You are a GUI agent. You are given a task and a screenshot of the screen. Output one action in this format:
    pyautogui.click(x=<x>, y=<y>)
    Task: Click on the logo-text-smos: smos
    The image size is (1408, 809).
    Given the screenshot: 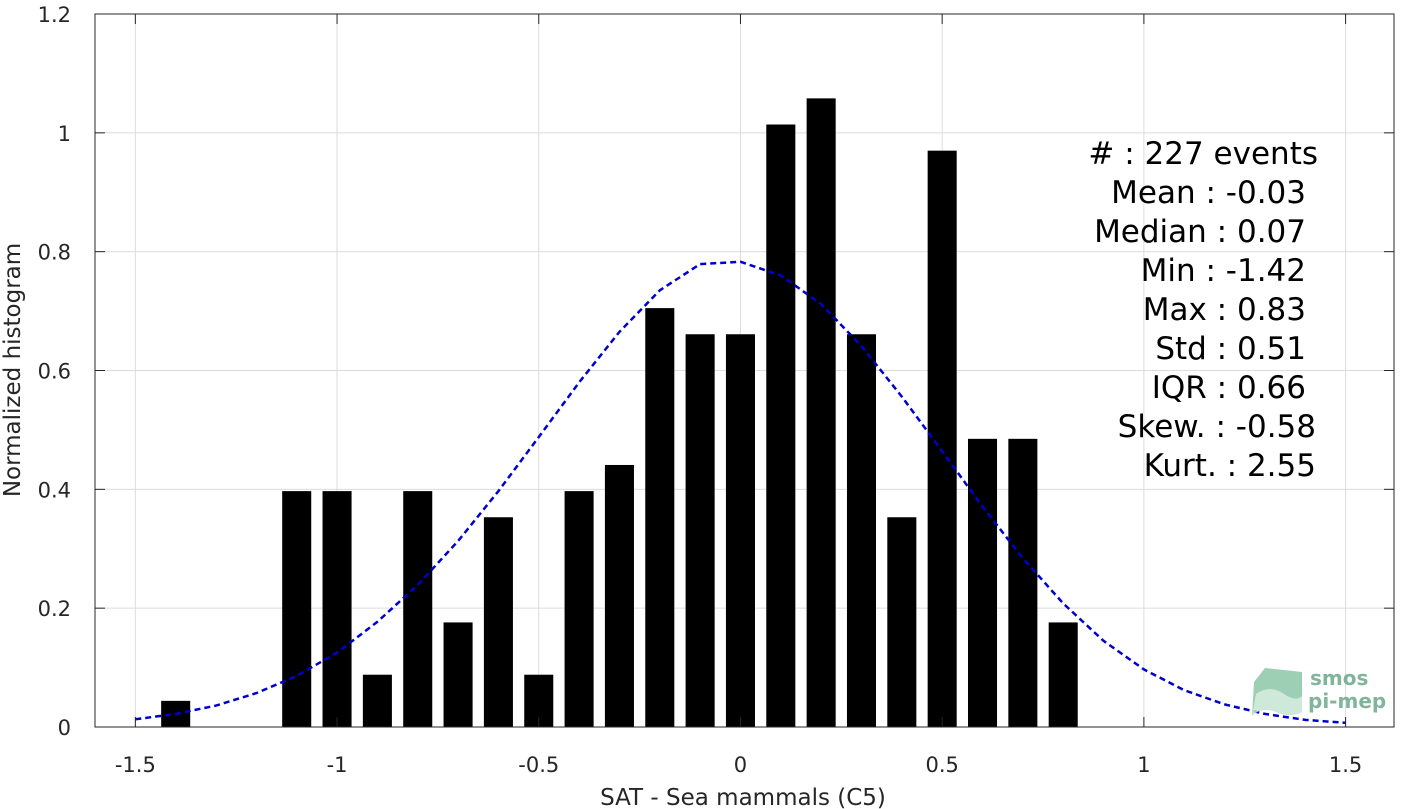 What is the action you would take?
    pyautogui.click(x=1339, y=678)
    